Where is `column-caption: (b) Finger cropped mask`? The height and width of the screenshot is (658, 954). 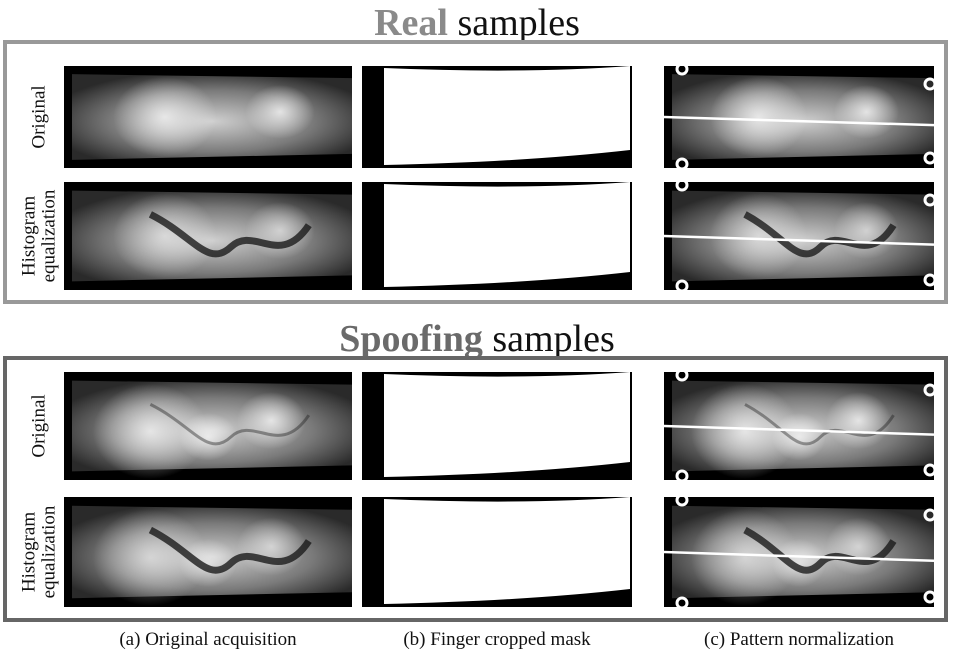
column-caption: (b) Finger cropped mask is located at coordinates (497, 639).